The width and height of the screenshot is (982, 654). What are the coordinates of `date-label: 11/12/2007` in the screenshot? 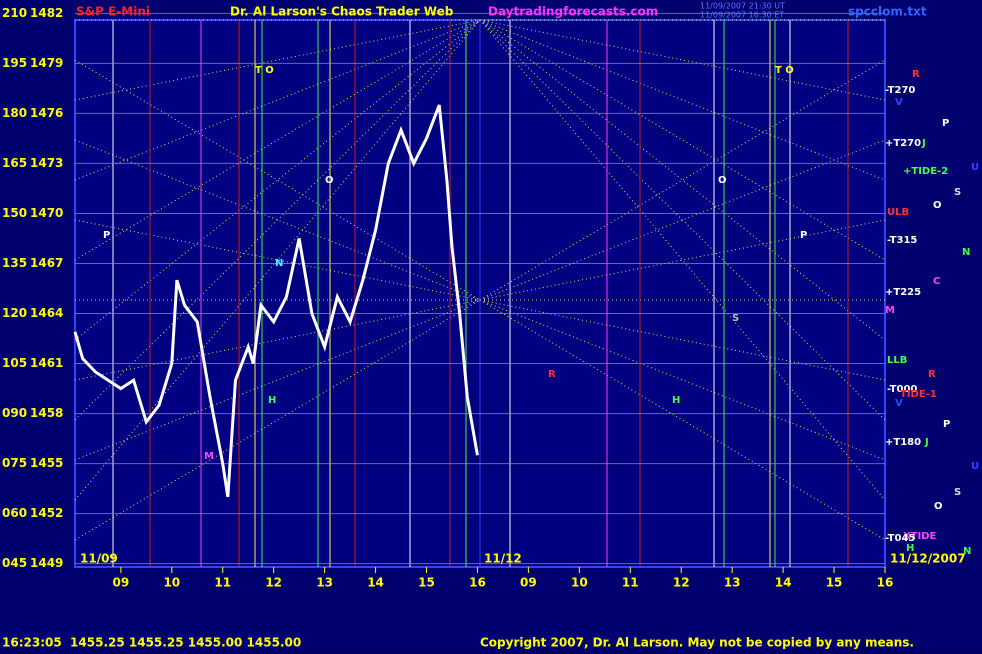 It's located at (928, 559).